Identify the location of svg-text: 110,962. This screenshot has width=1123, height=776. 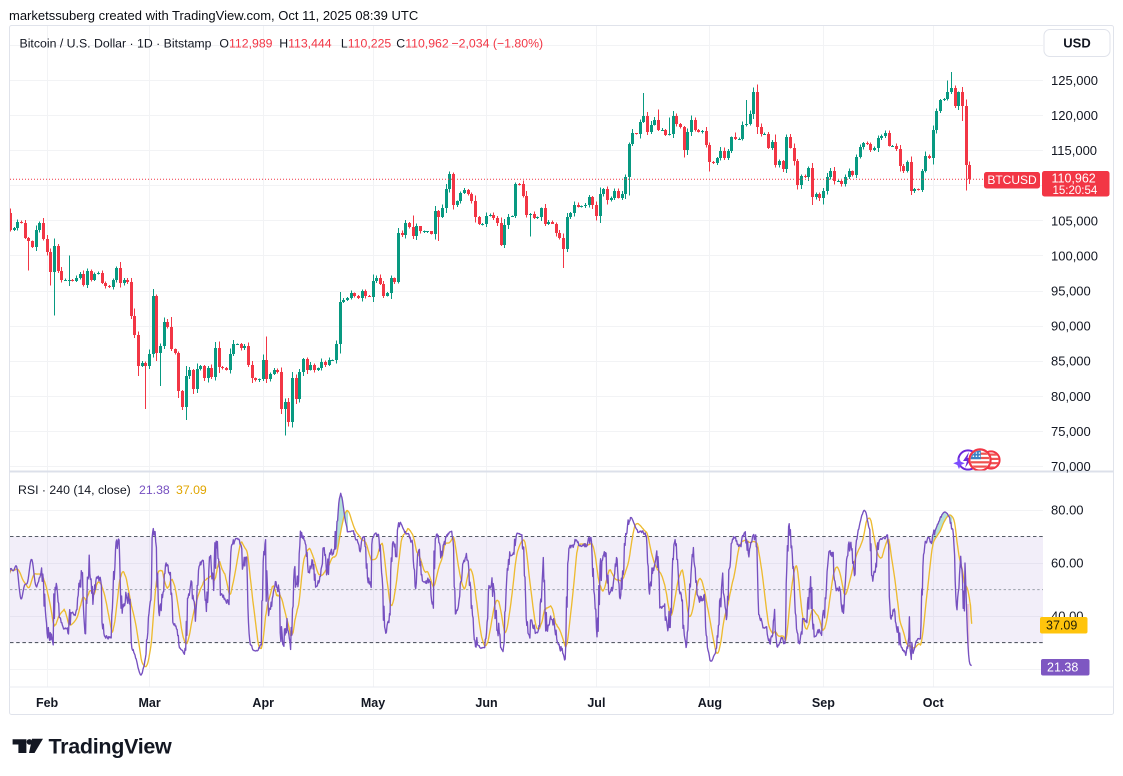
(1074, 179).